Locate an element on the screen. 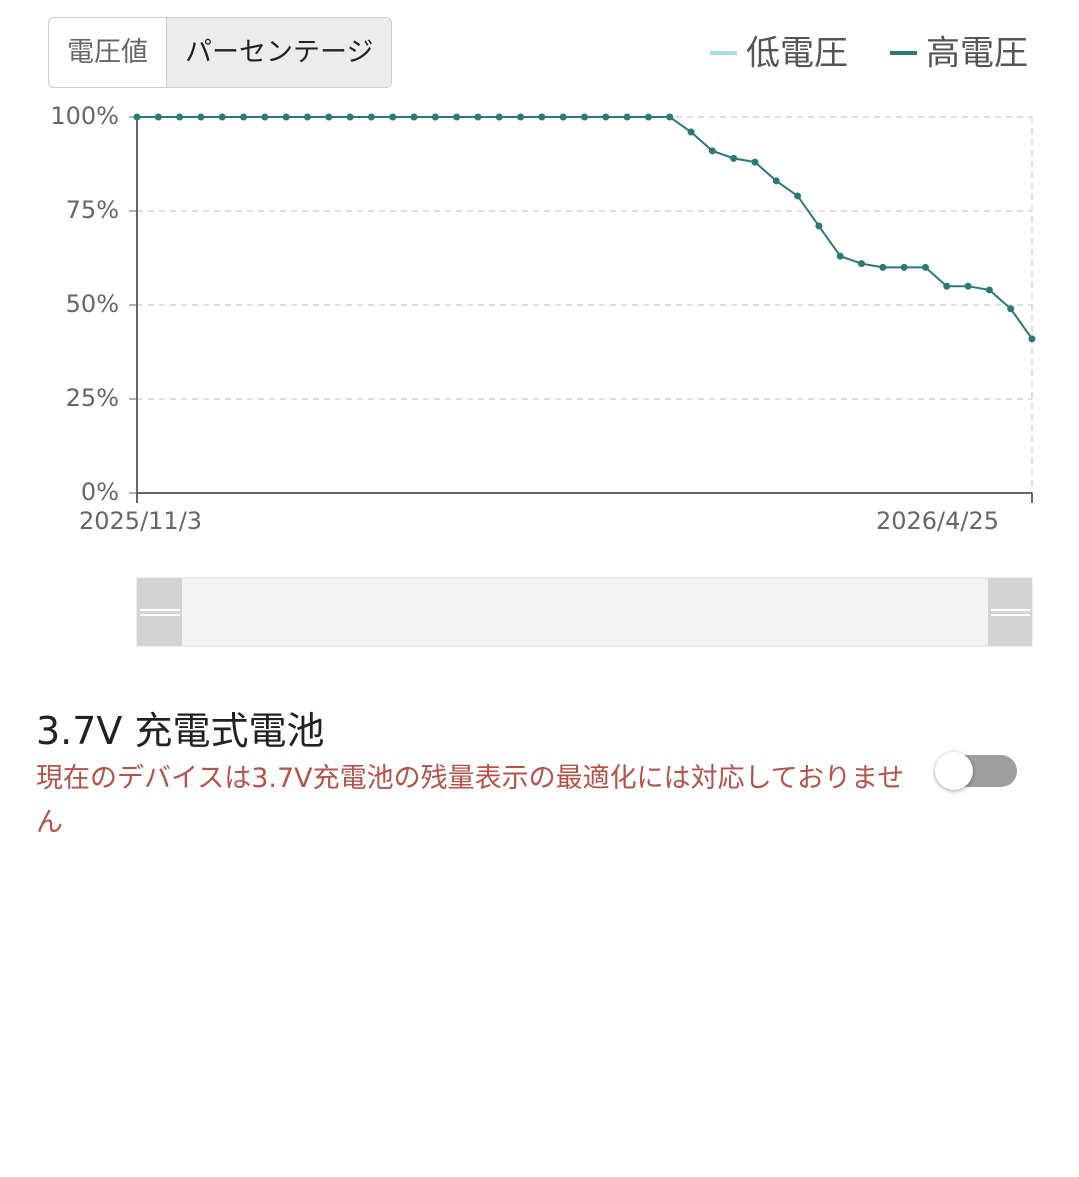 The width and height of the screenshot is (1079, 1177). toggle-knob is located at coordinates (954, 771).